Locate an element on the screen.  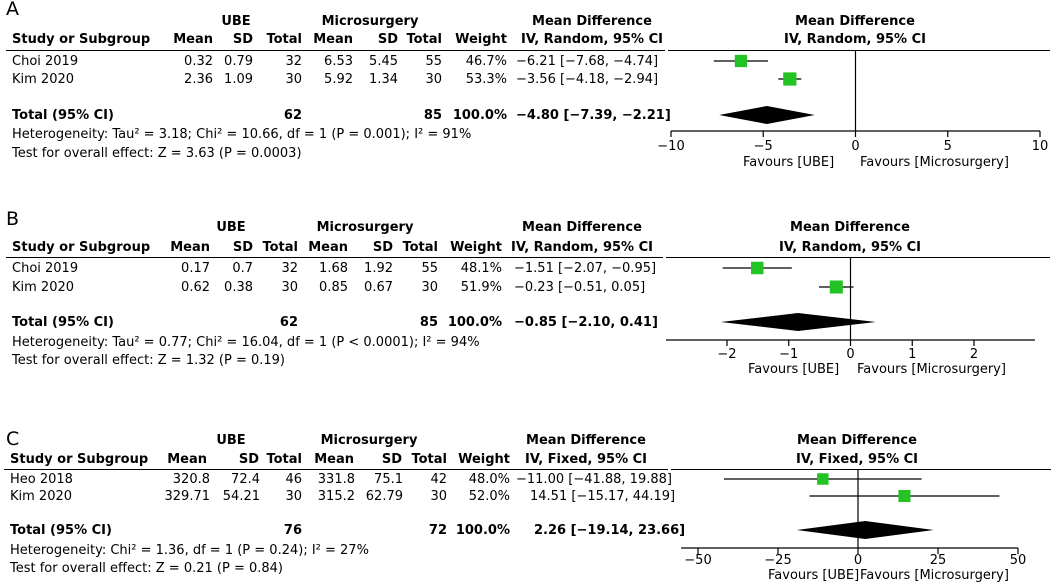
sd2-value: 1.92 is located at coordinates (378, 268).